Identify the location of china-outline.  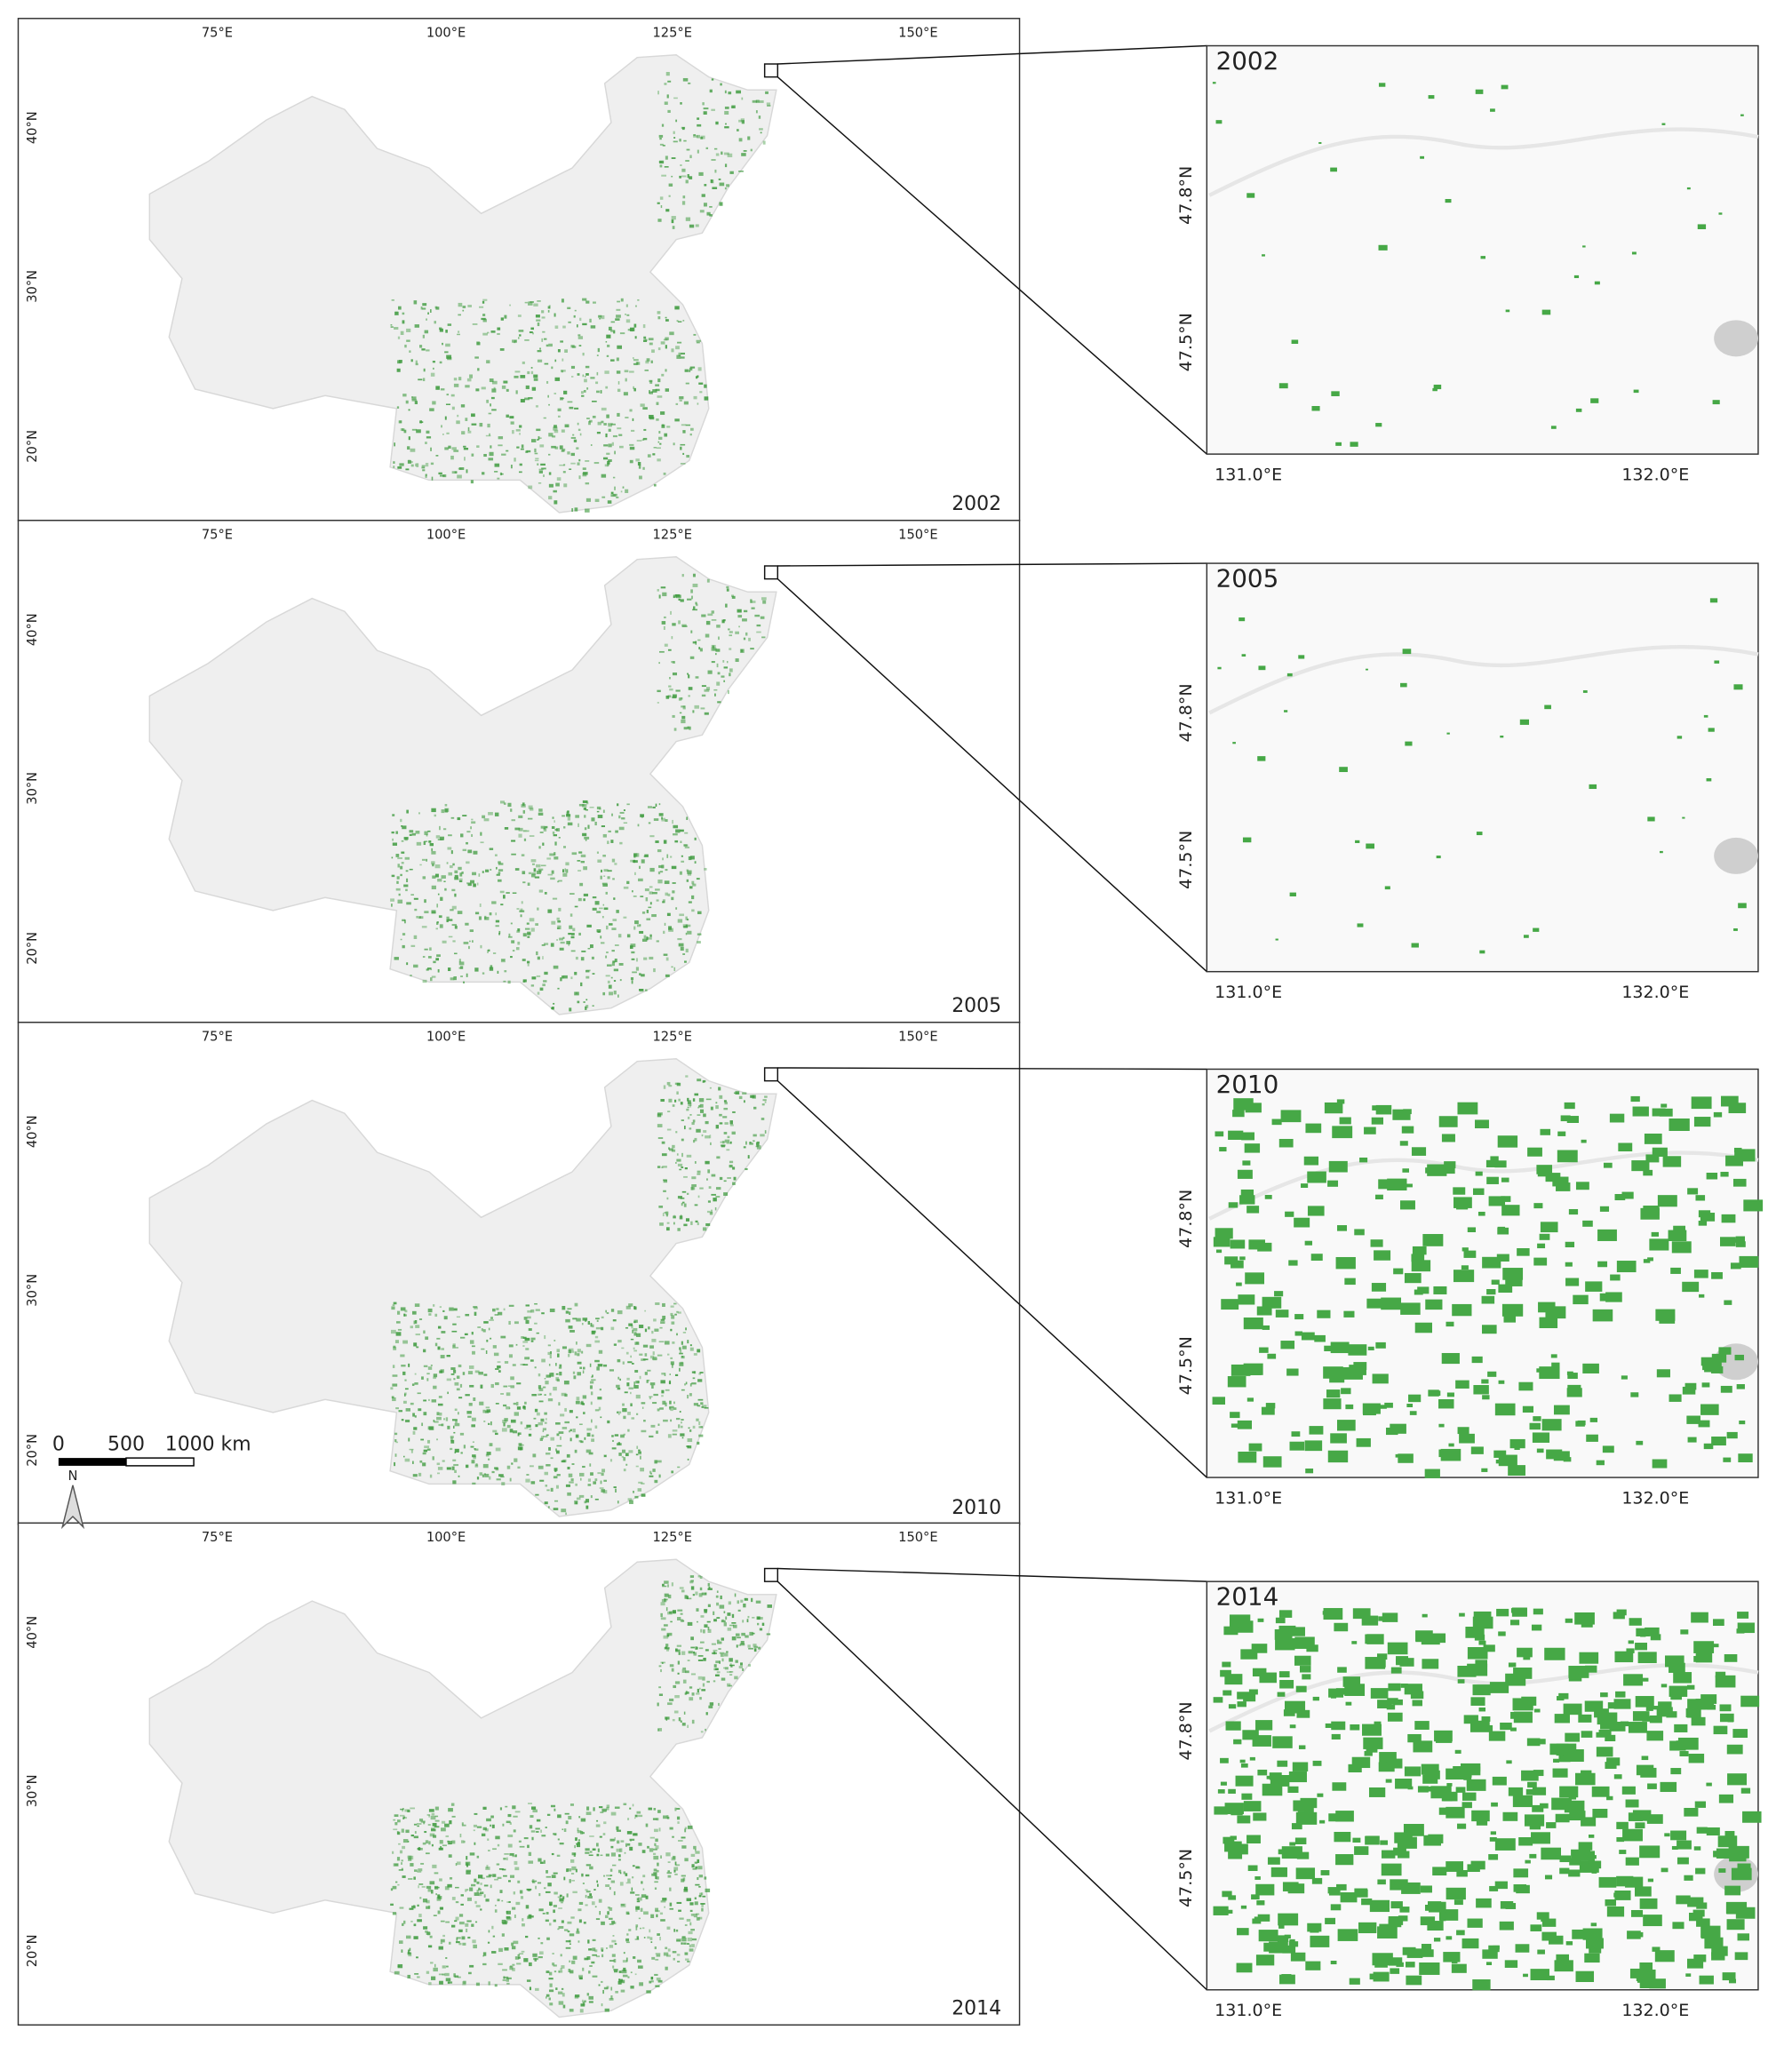
(463, 786).